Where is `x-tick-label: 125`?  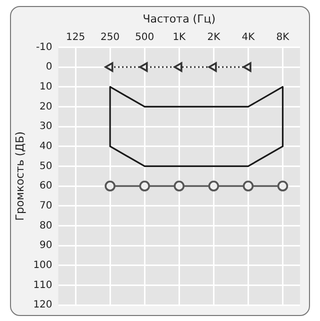 x-tick-label: 125 is located at coordinates (76, 37).